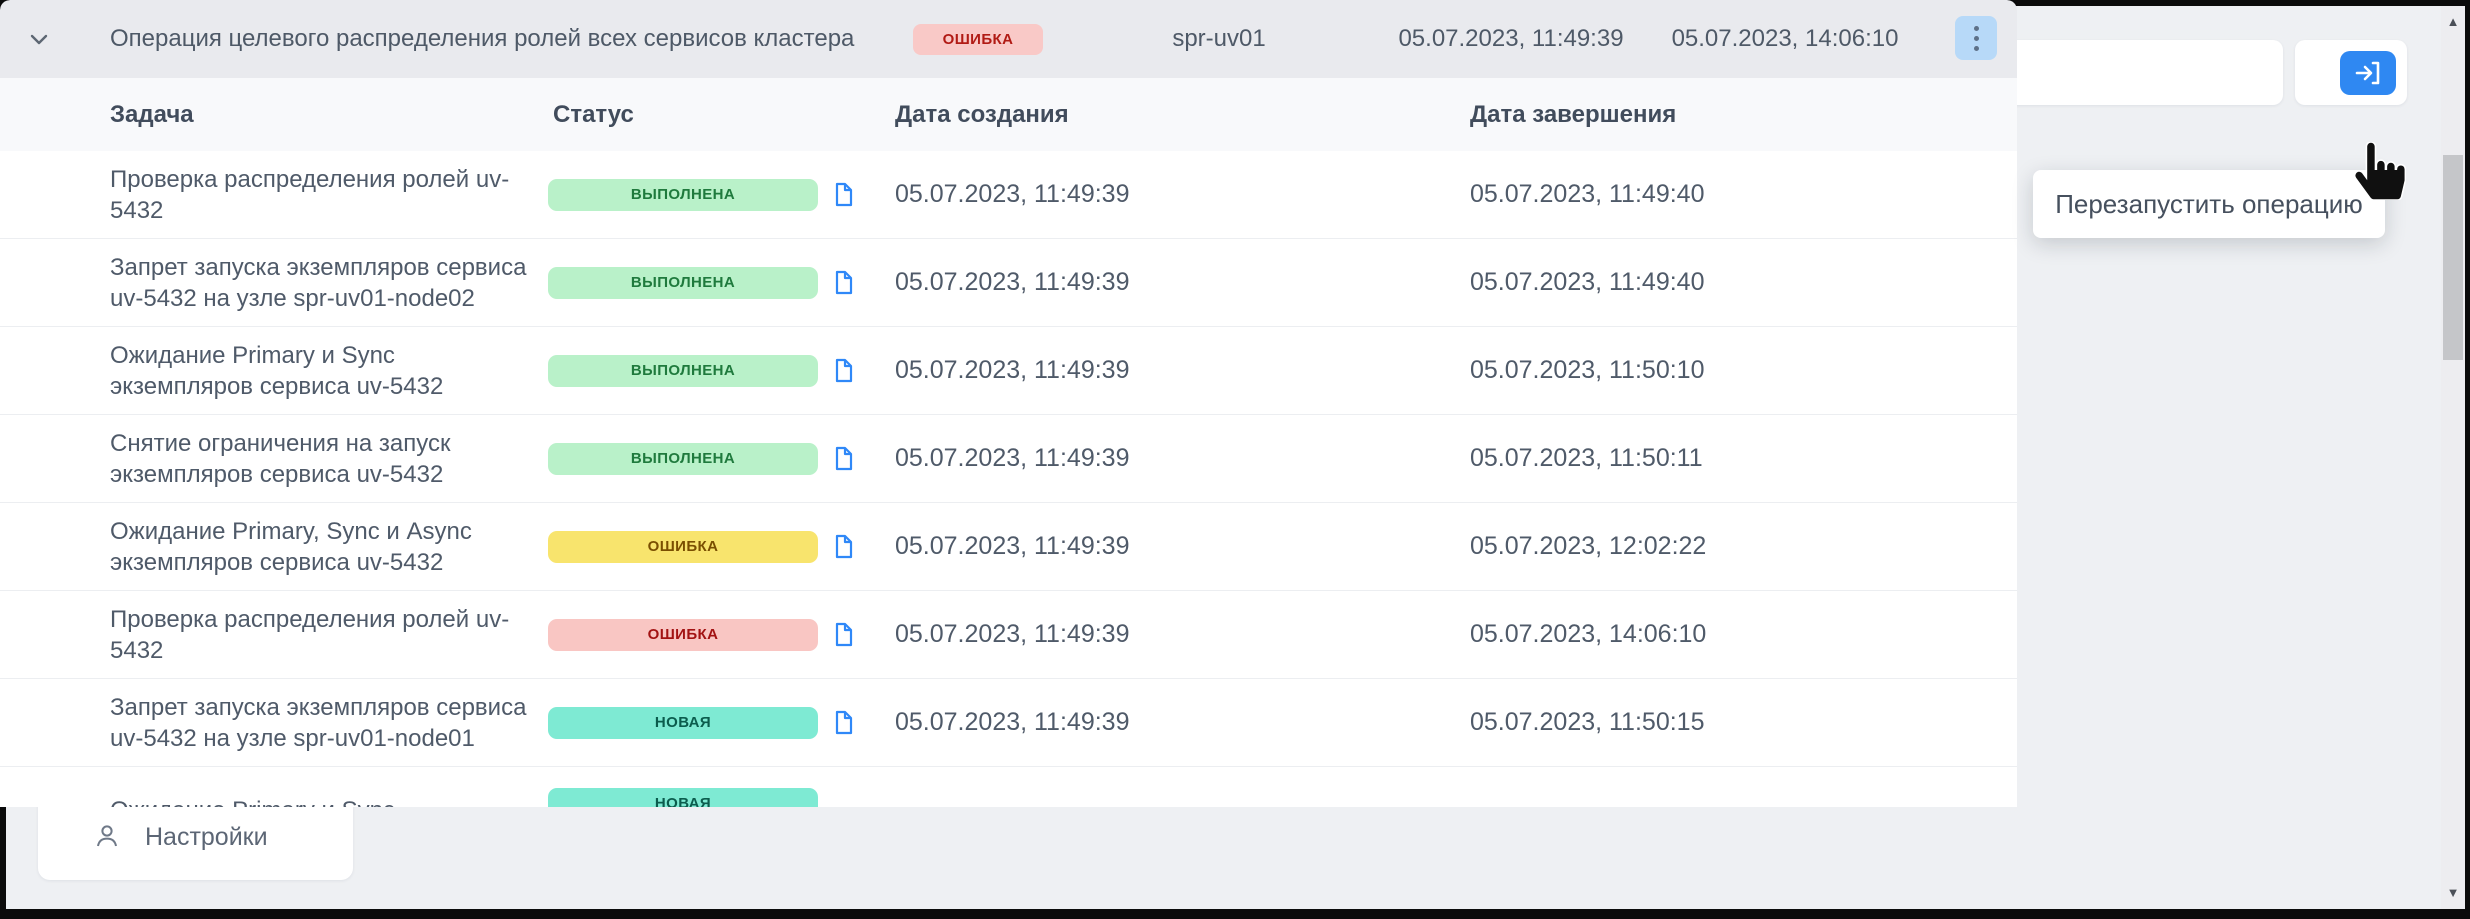  I want to click on login-button, so click(2368, 72).